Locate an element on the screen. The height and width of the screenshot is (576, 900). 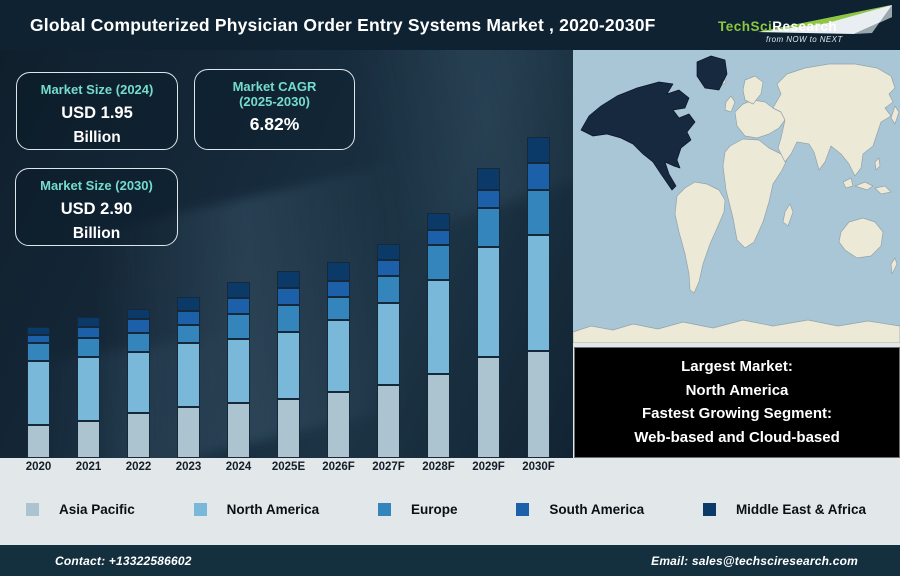
legend-swatch-asia-pacific is located at coordinates (32, 509).